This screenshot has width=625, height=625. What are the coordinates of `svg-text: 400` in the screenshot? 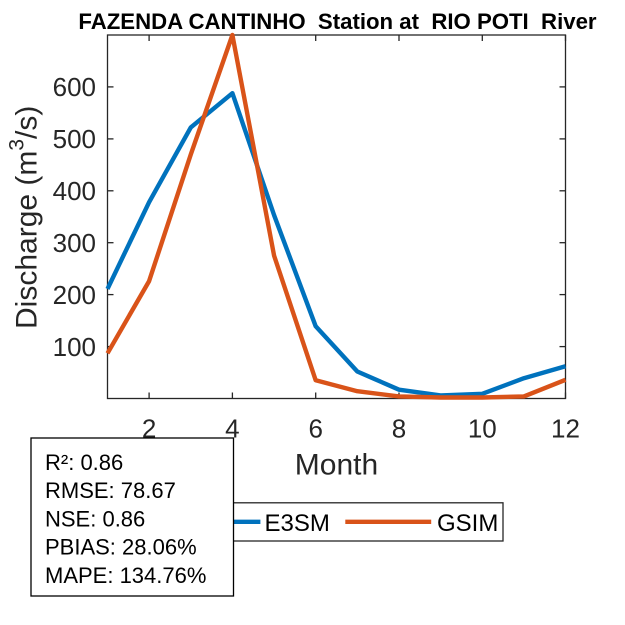 It's located at (74, 191).